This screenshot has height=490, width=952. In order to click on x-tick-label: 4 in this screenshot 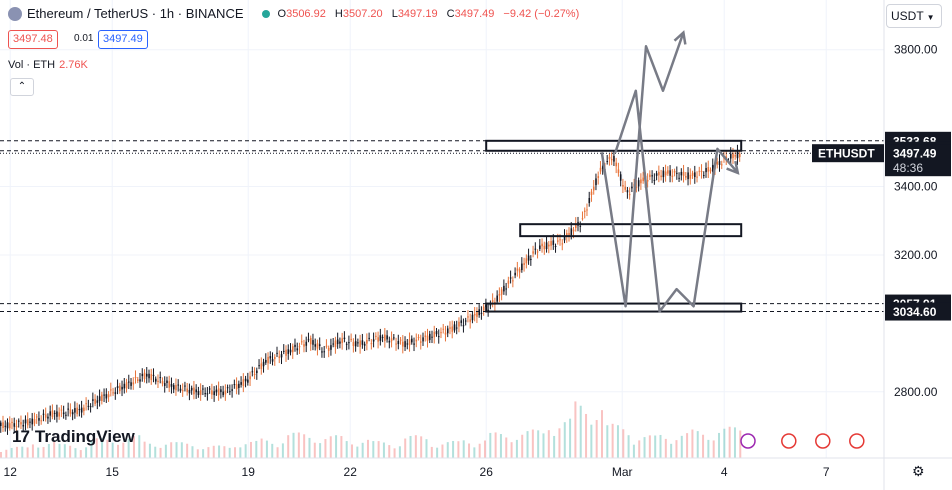, I will do `click(724, 472)`.